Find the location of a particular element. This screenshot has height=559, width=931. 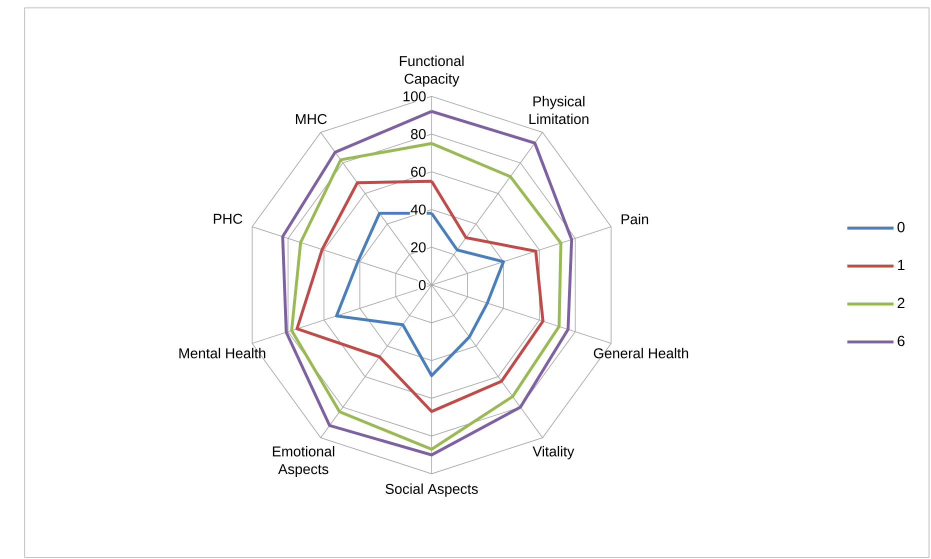

spoke-label: Vitality is located at coordinates (553, 453).